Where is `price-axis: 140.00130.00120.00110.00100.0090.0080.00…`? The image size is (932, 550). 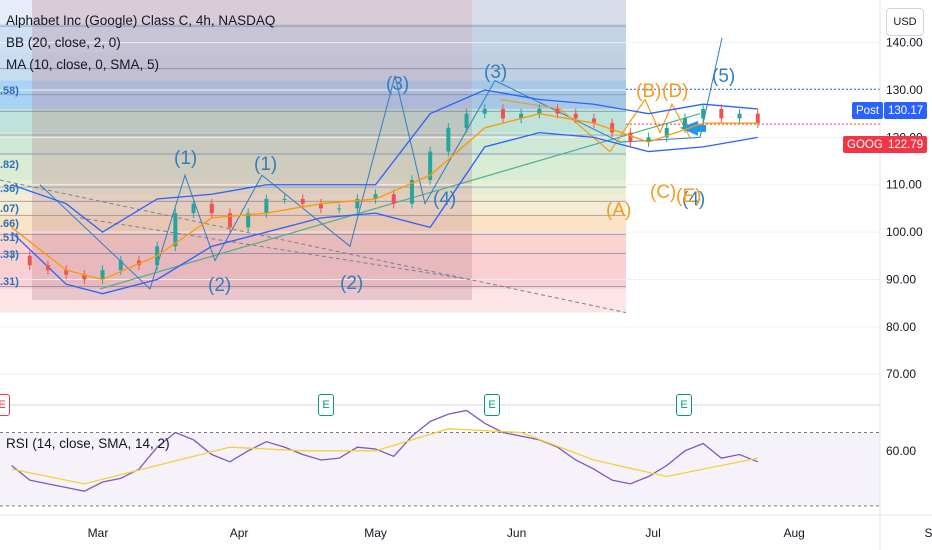 price-axis: 140.00130.00120.00110.00100.0090.0080.00… is located at coordinates (901, 275).